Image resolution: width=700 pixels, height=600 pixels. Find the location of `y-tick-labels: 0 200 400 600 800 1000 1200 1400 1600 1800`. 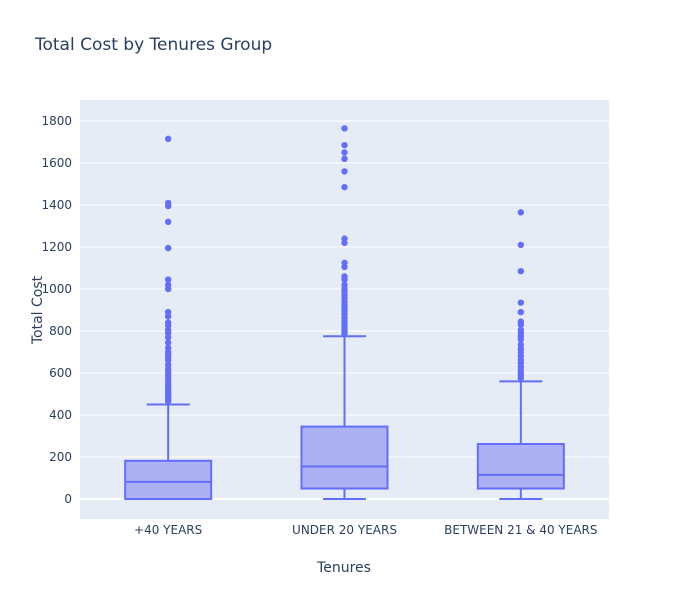

y-tick-labels: 0 200 400 600 800 1000 1200 1400 1600 1800 is located at coordinates (56, 310).